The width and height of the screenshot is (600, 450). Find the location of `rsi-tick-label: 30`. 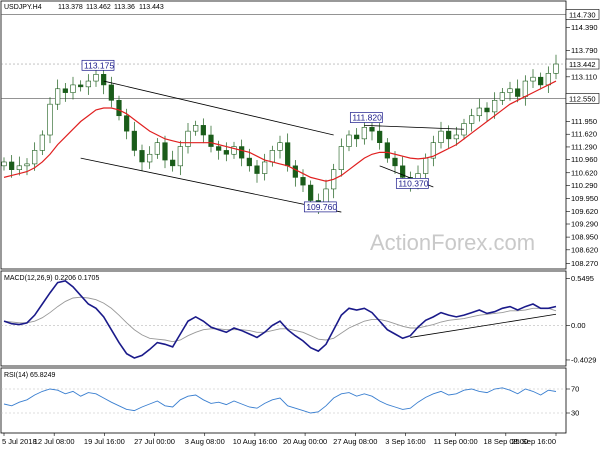

rsi-tick-label: 30 is located at coordinates (575, 413).